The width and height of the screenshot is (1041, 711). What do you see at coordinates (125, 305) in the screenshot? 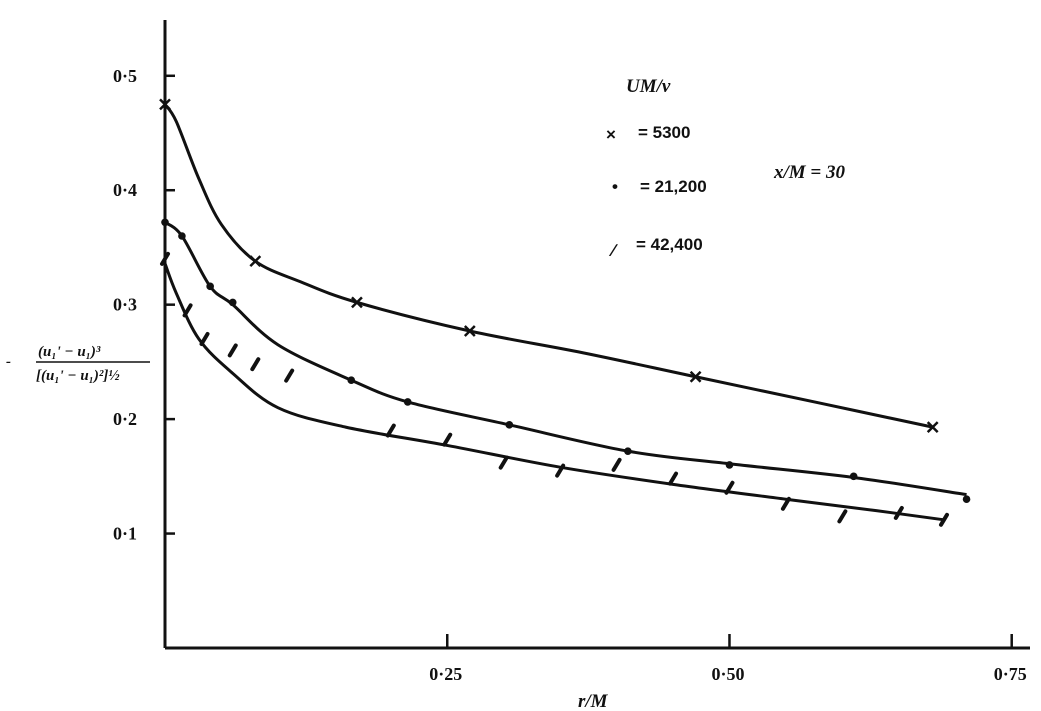
I see `y-tick-label: 0·3` at bounding box center [125, 305].